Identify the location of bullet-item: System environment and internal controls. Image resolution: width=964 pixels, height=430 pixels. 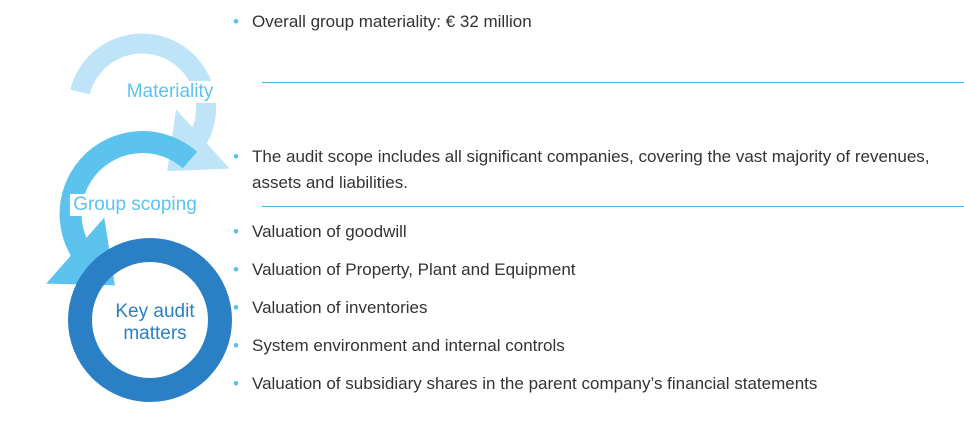
(598, 346).